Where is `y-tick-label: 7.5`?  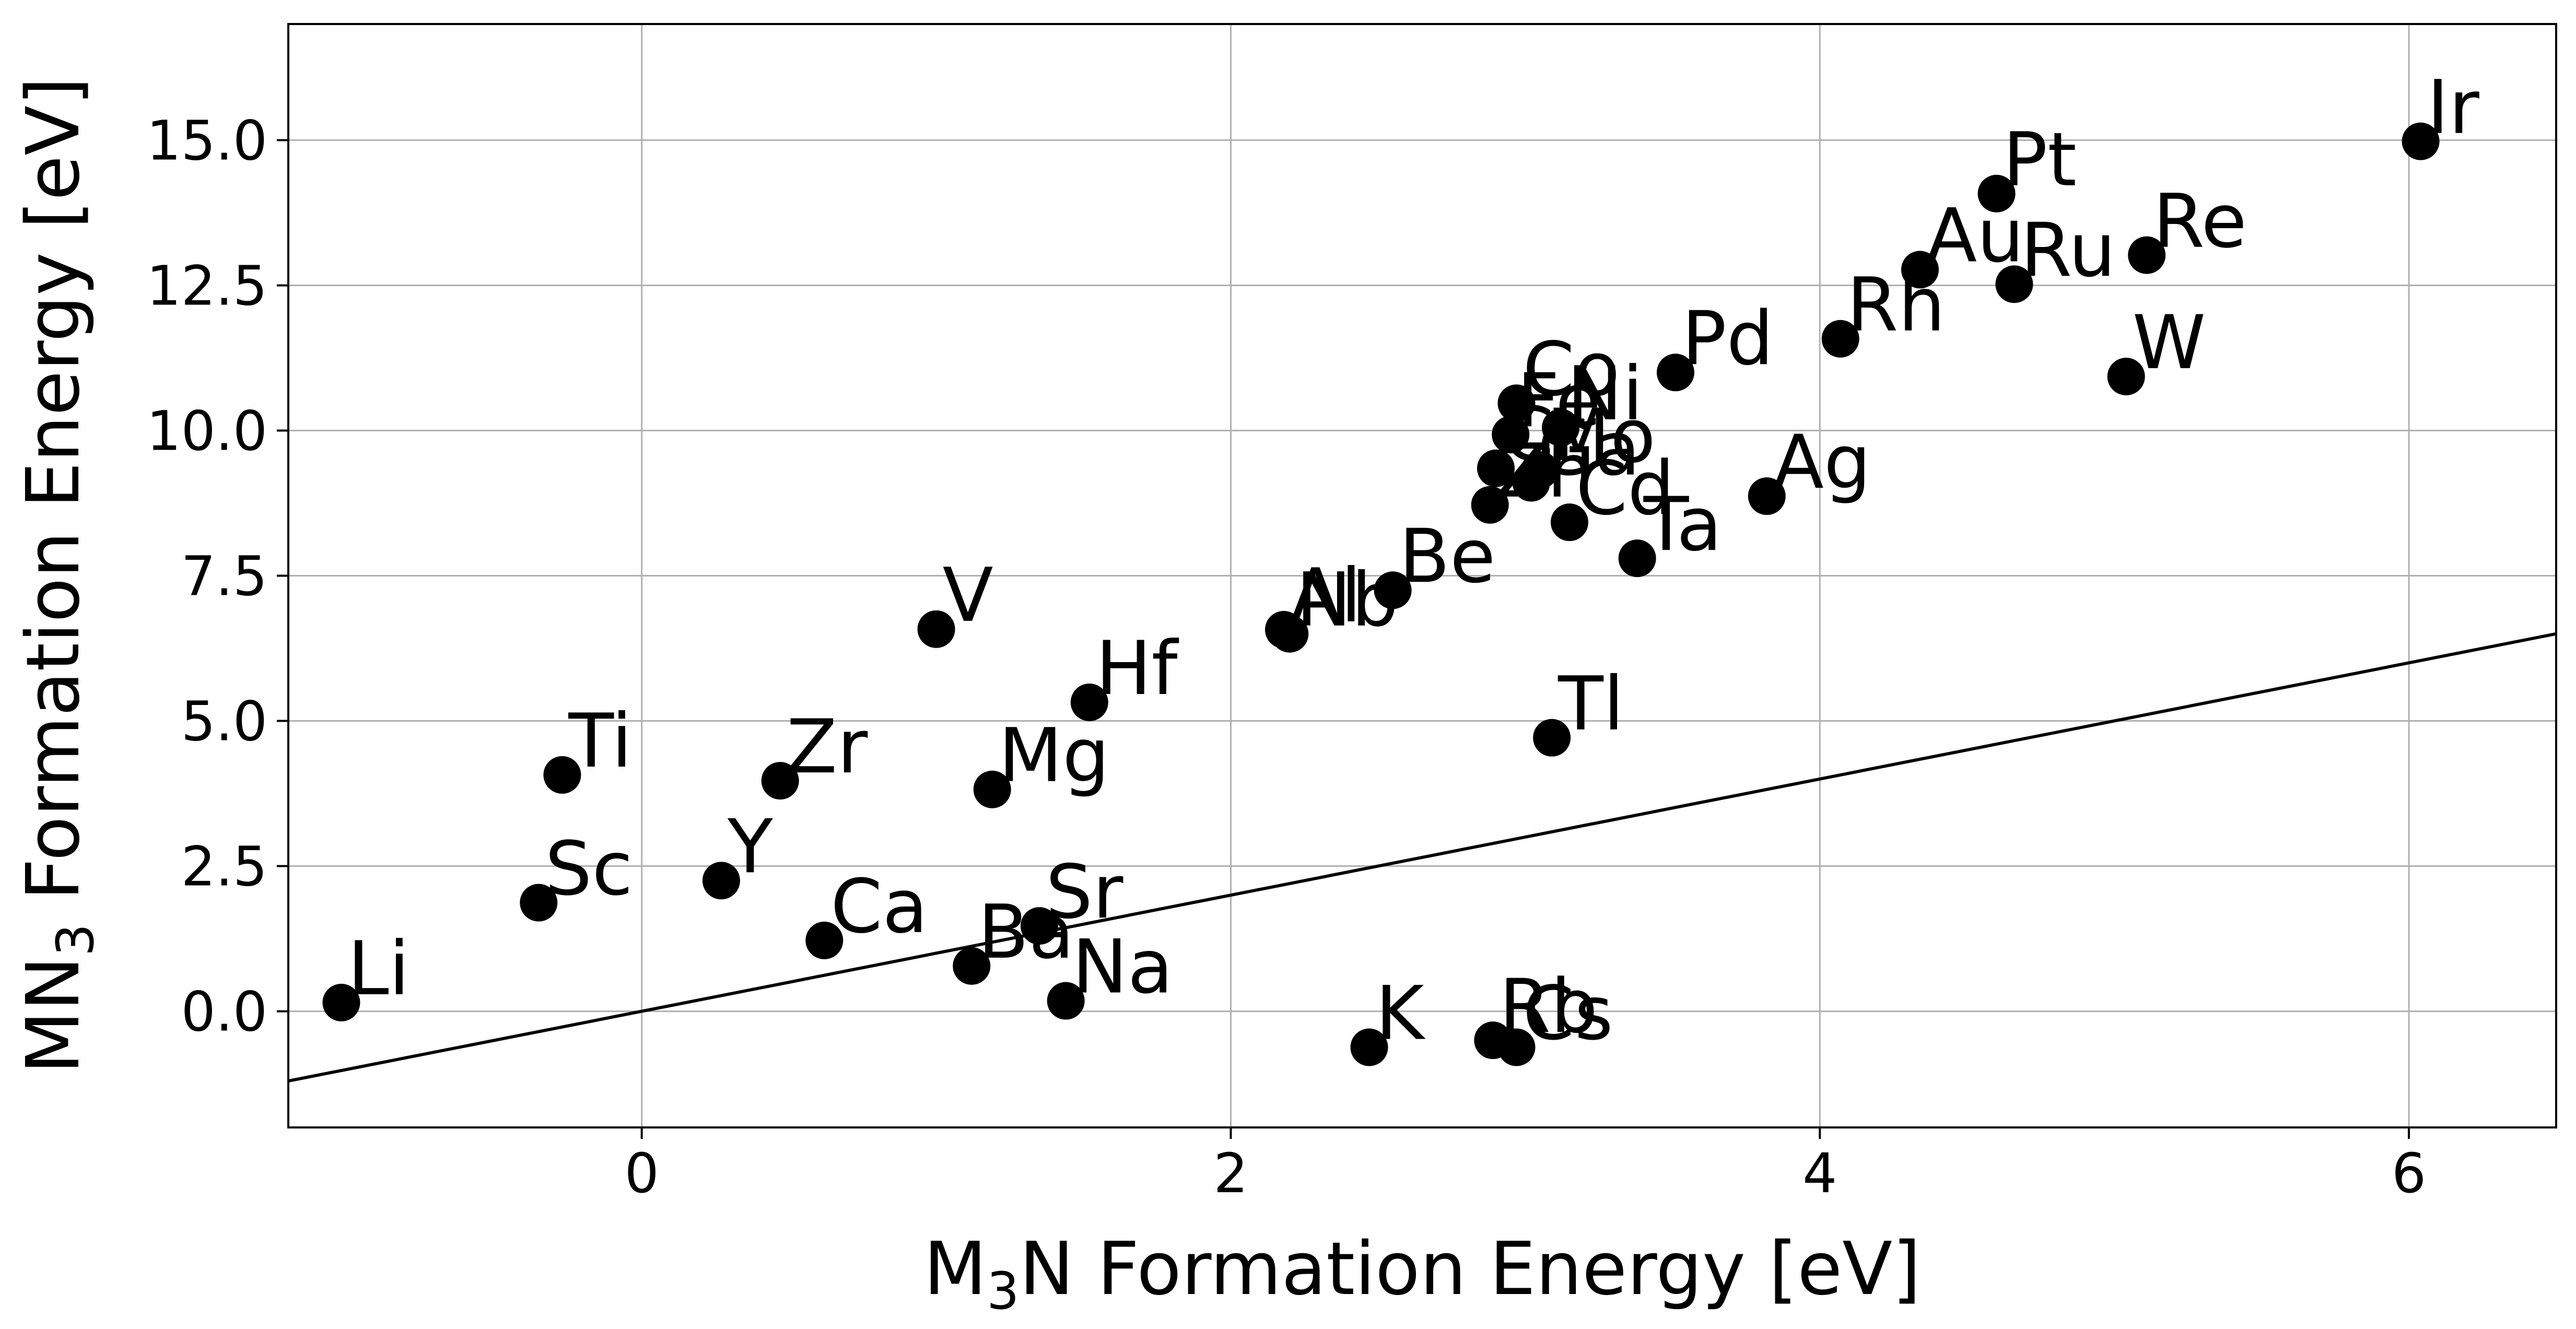 y-tick-label: 7.5 is located at coordinates (224, 576).